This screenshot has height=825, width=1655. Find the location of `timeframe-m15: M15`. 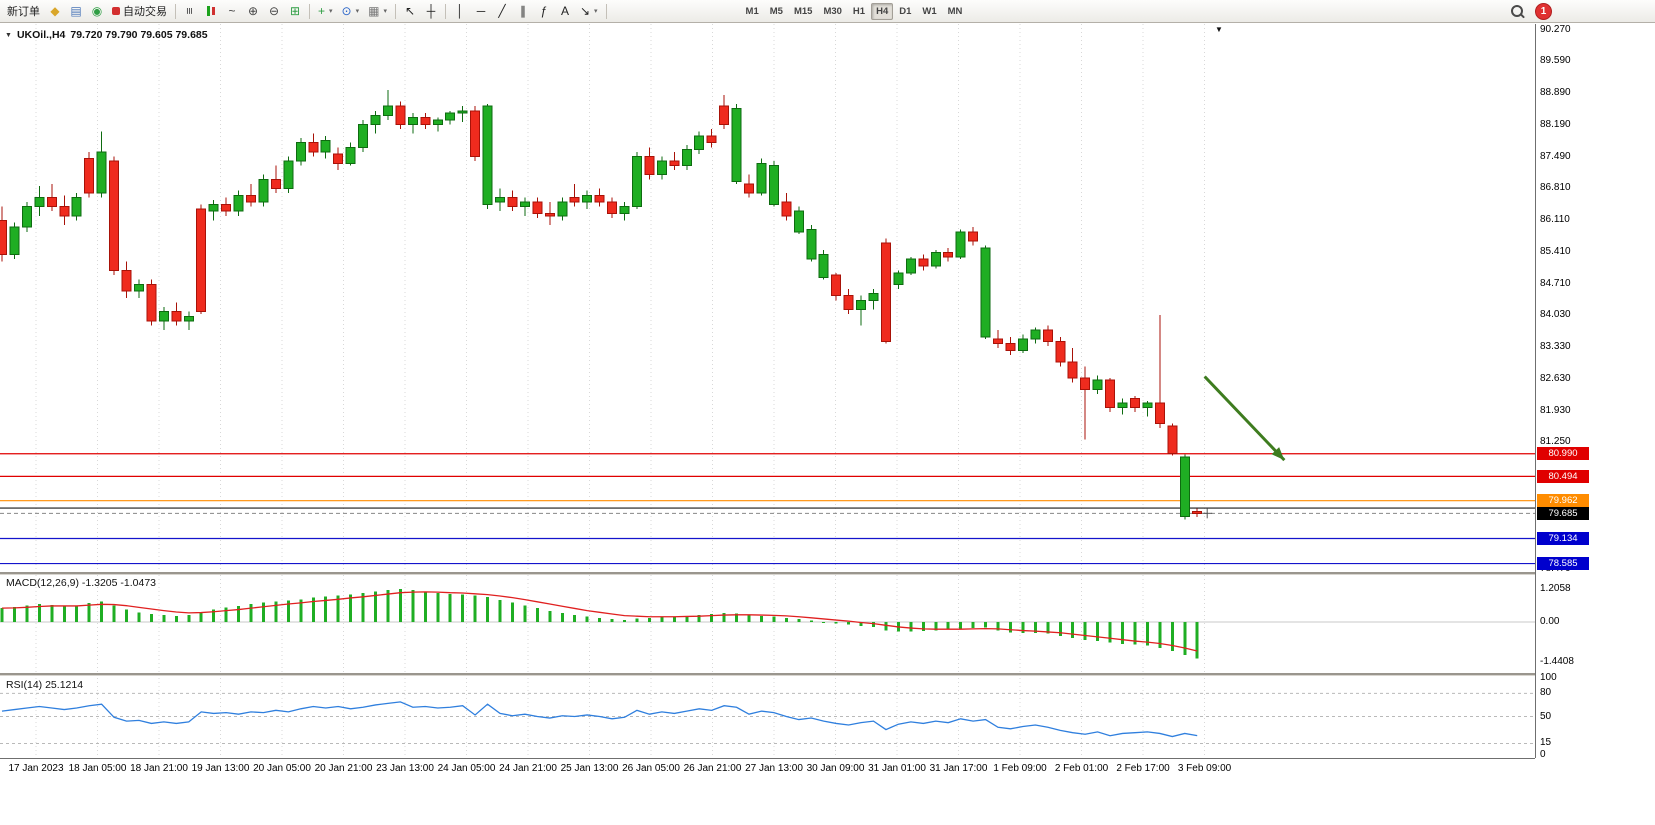

timeframe-m15: M15 is located at coordinates (803, 11).